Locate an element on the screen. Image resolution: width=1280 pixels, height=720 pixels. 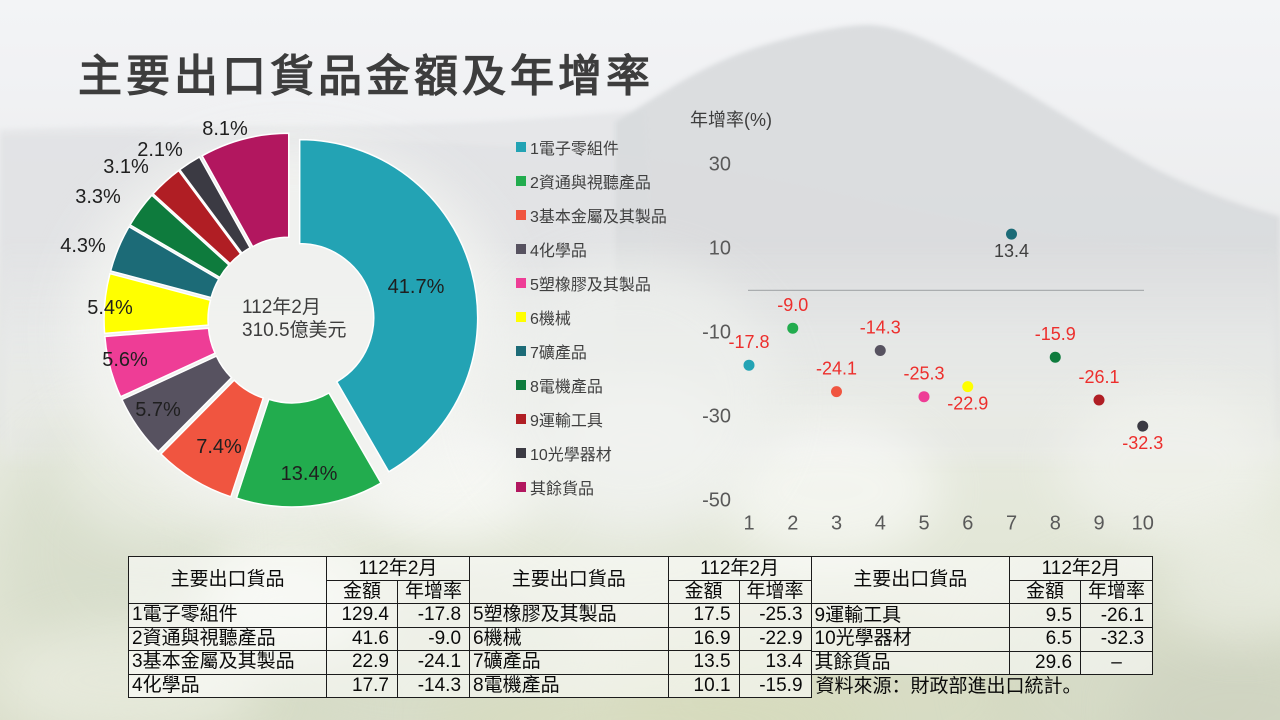
scatter-point-label: -15.9 is located at coordinates (1055, 334).